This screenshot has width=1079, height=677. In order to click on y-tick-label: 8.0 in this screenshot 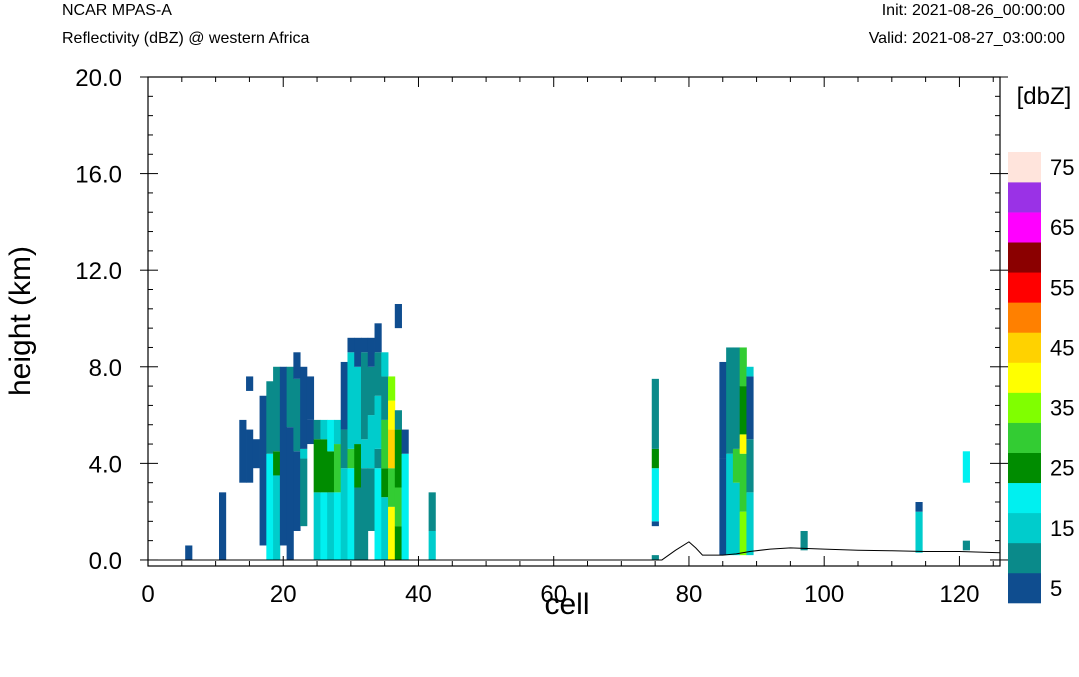, I will do `click(105, 368)`.